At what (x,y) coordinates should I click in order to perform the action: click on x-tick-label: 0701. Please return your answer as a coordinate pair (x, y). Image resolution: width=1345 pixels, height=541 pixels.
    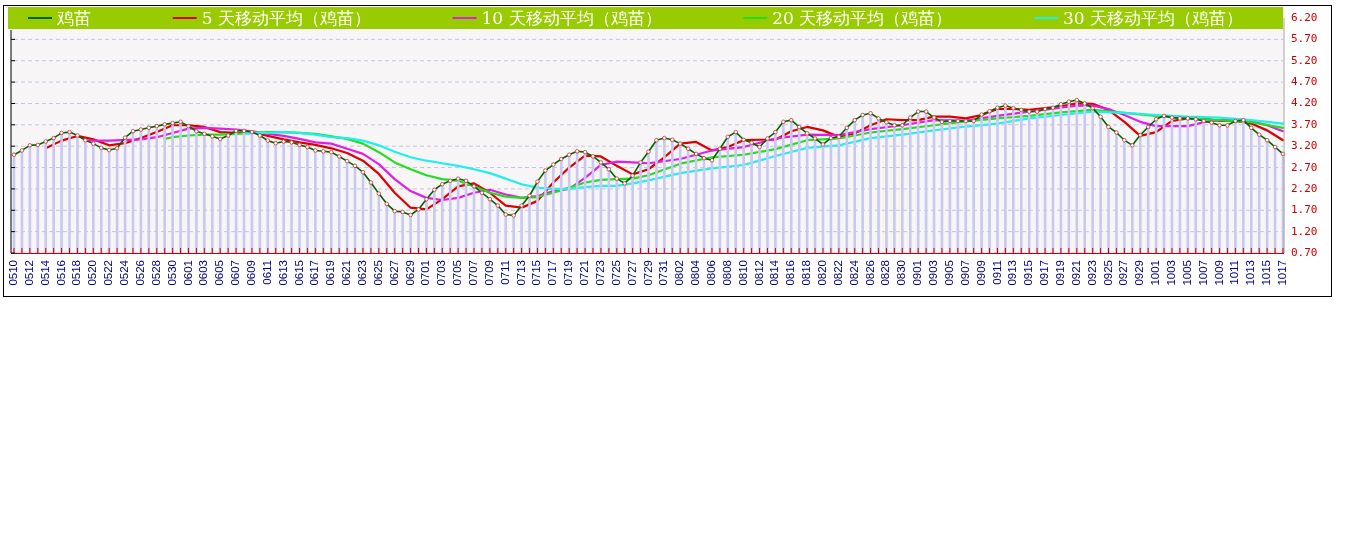
    Looking at the image, I should click on (425, 273).